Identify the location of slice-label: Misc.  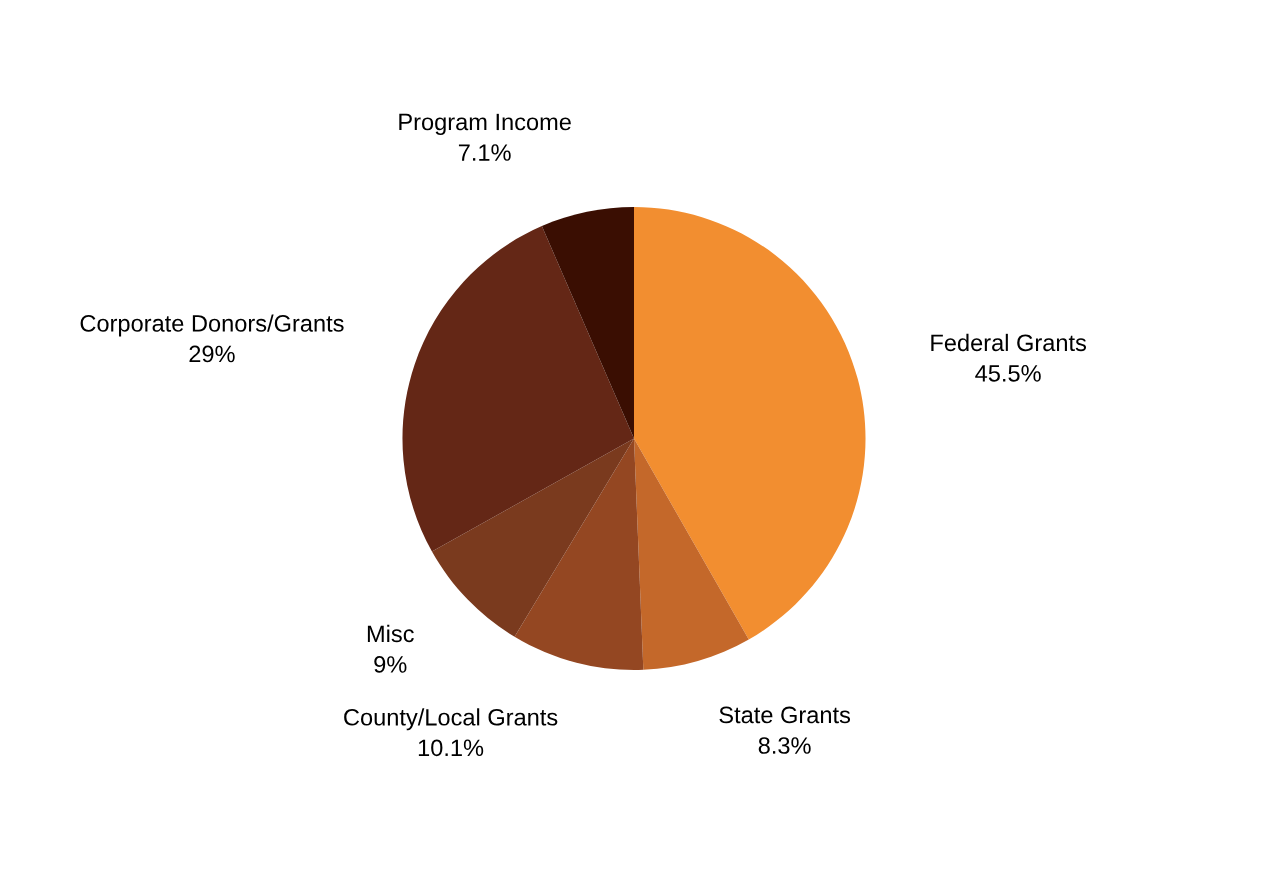
(390, 633).